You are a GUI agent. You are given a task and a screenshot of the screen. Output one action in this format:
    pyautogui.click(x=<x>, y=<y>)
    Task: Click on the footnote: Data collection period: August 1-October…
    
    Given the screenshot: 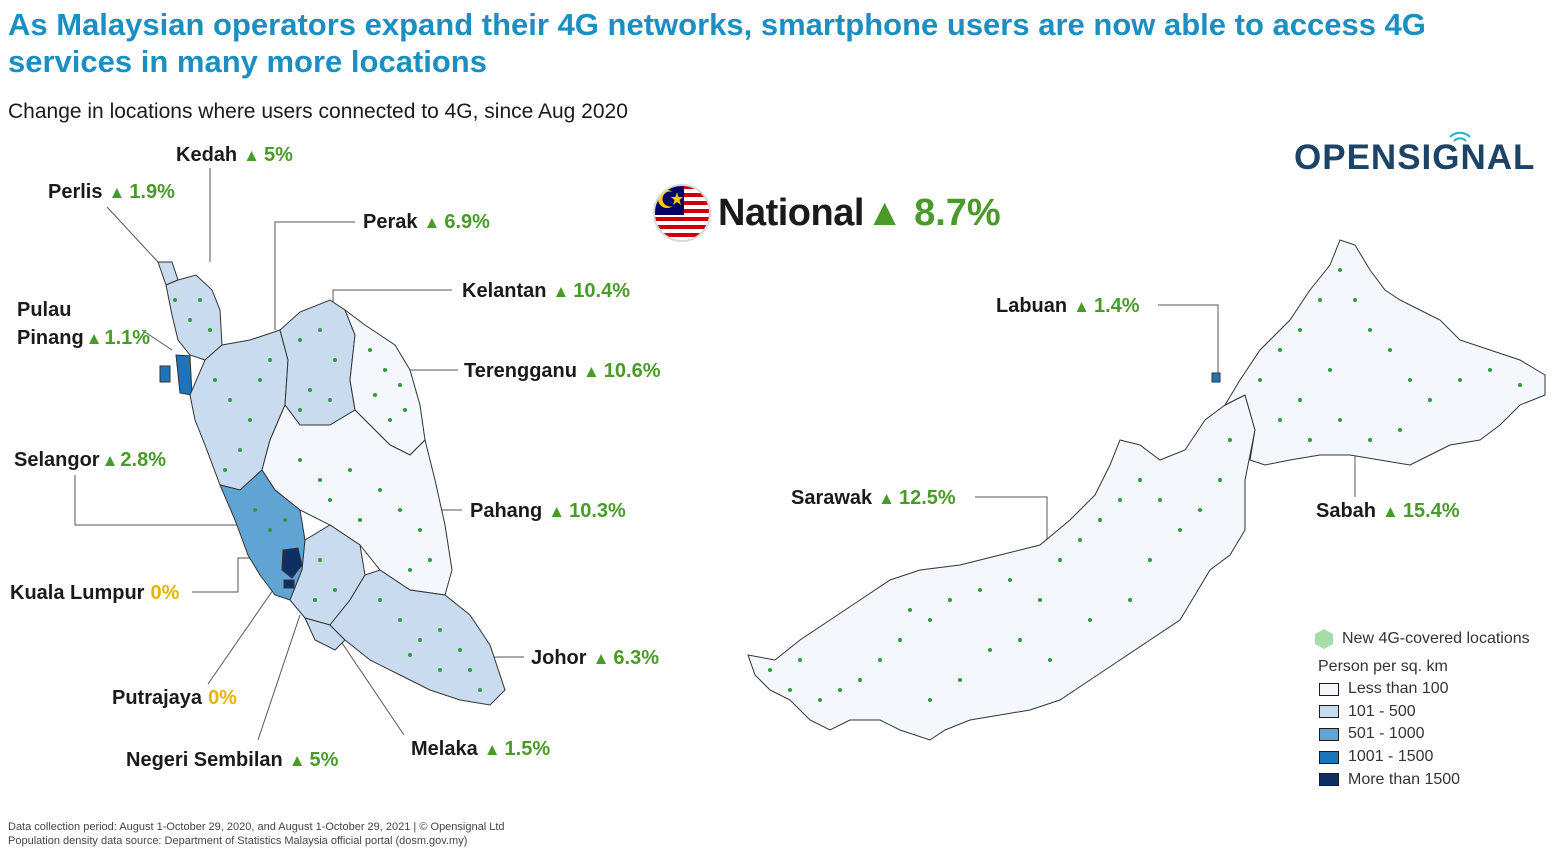 What is the action you would take?
    pyautogui.click(x=256, y=834)
    